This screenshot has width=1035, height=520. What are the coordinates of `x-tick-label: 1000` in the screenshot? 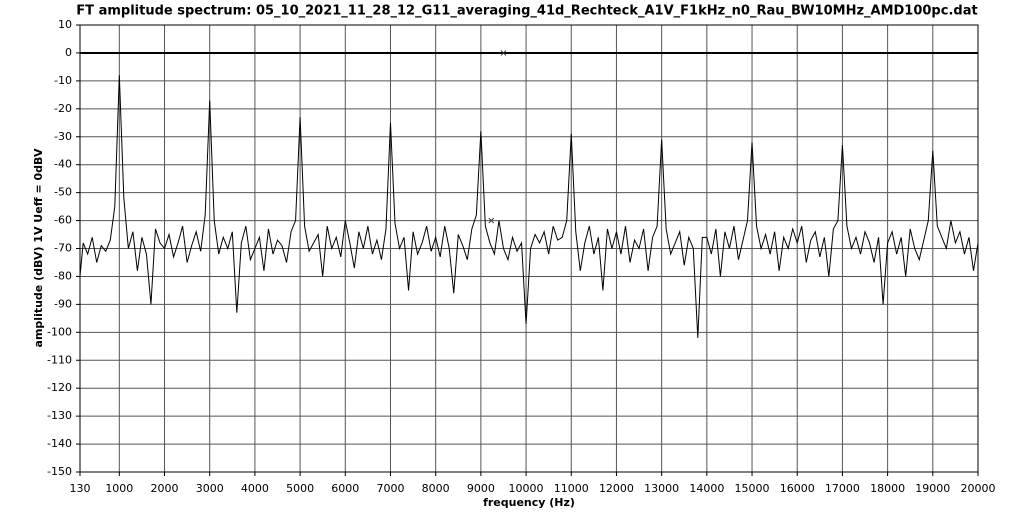 It's located at (119, 488).